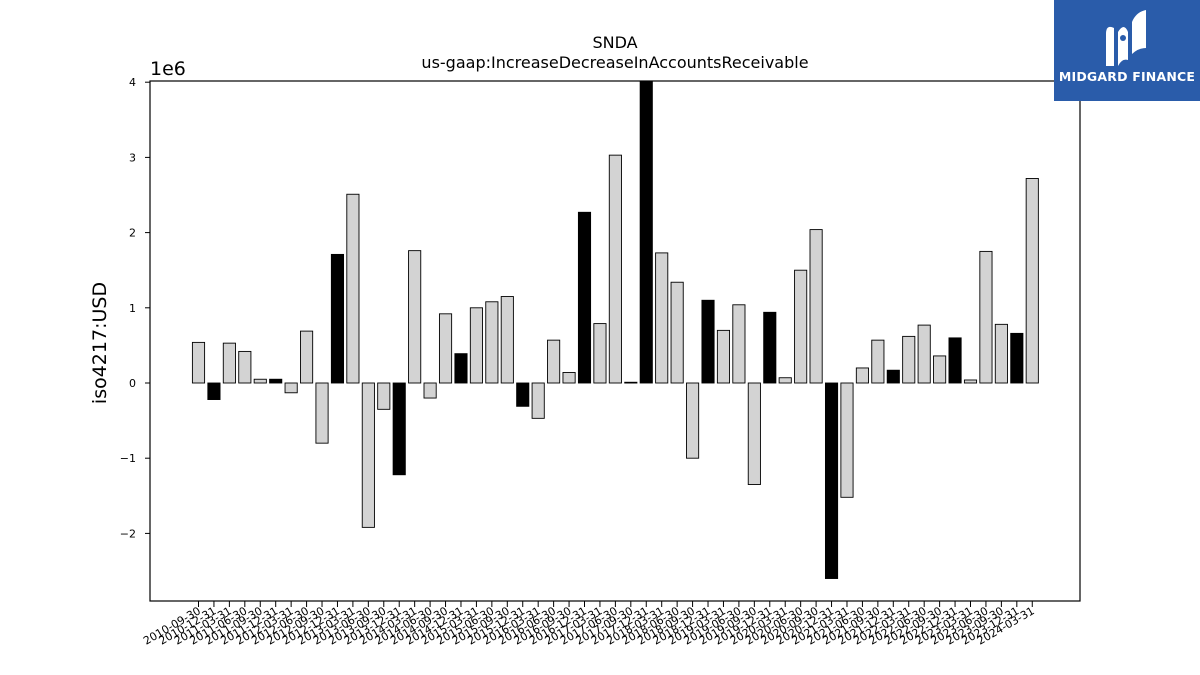 This screenshot has width=1200, height=675. Describe the element at coordinates (128, 533) in the screenshot. I see `y-tick-label: −2` at that location.